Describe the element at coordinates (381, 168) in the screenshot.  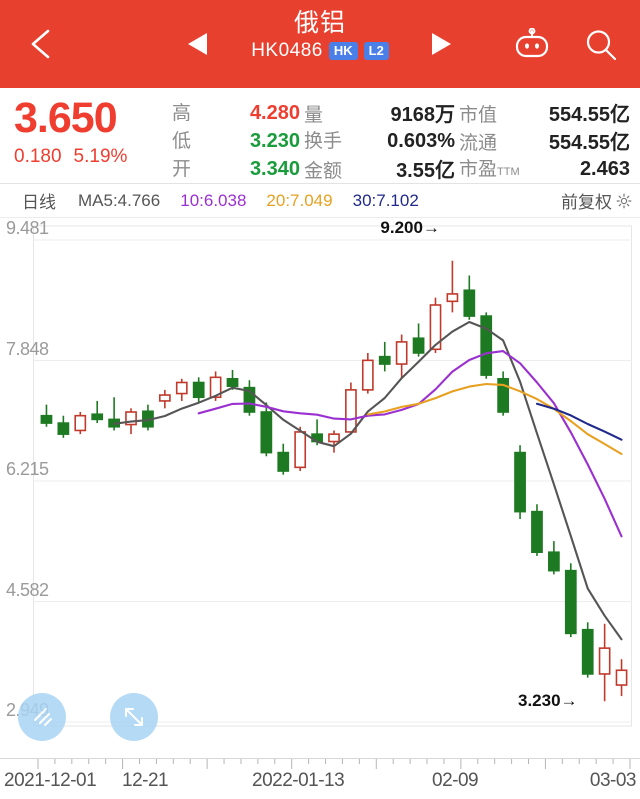
I see `stat-amount: 金额 3.55亿` at that location.